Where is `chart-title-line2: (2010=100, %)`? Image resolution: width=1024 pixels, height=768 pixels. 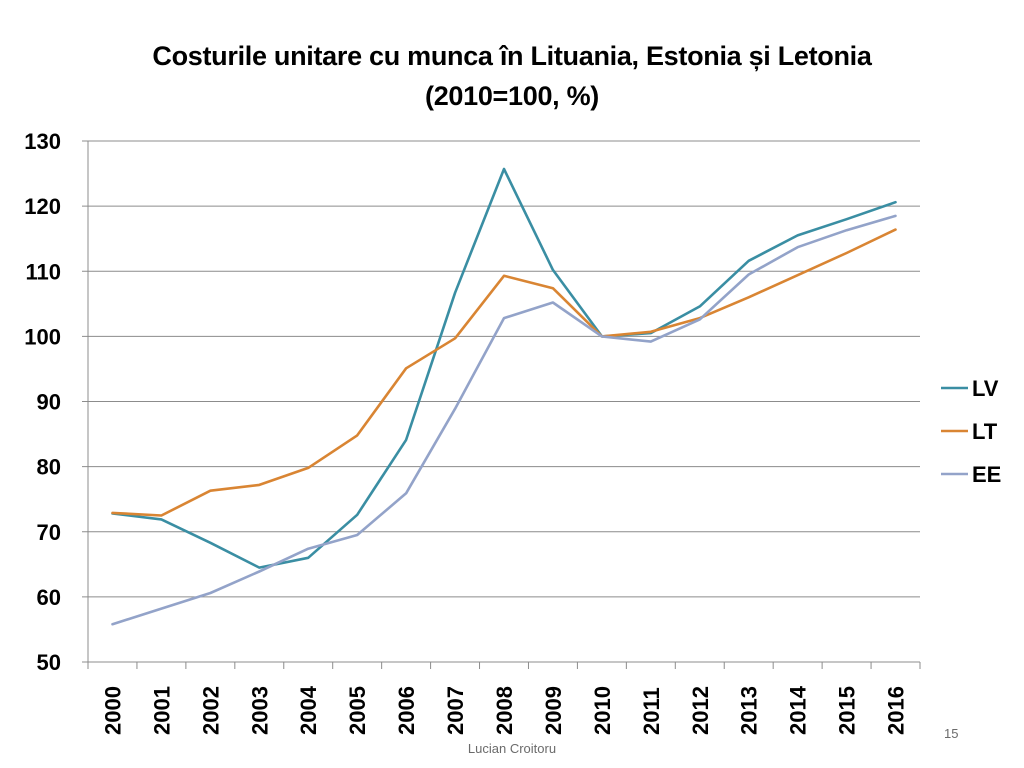
chart-title-line2: (2010=100, %) is located at coordinates (512, 96).